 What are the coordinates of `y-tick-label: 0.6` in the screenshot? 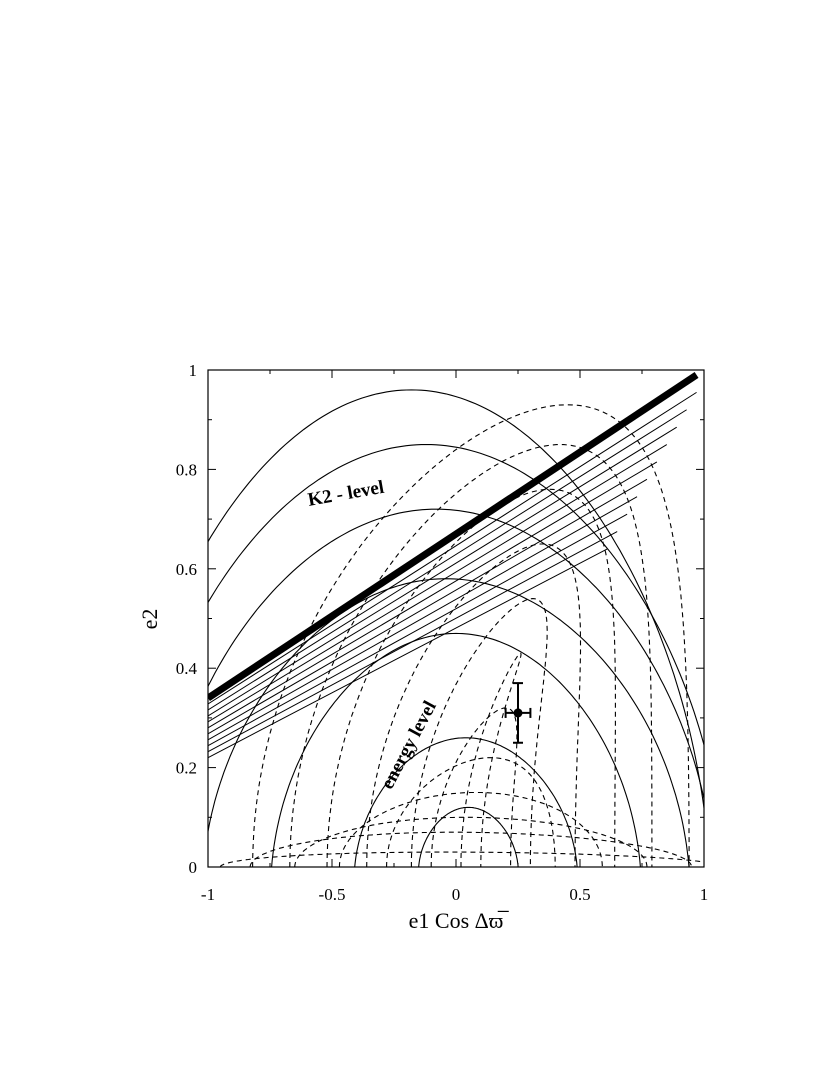 It's located at (186, 569).